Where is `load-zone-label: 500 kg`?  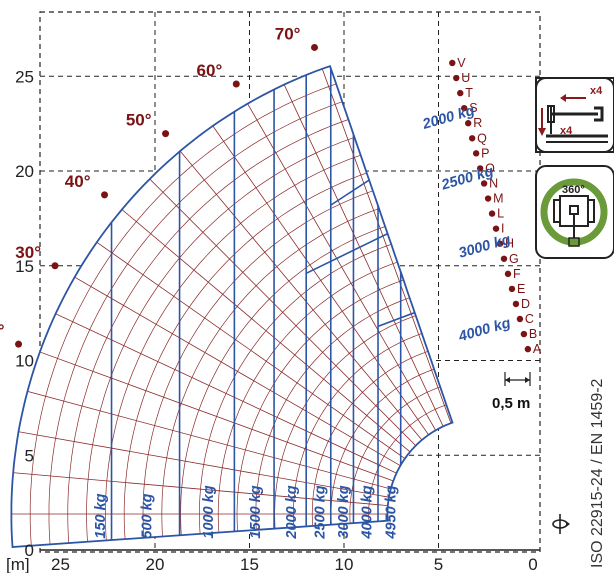 load-zone-label: 500 kg is located at coordinates (148, 515).